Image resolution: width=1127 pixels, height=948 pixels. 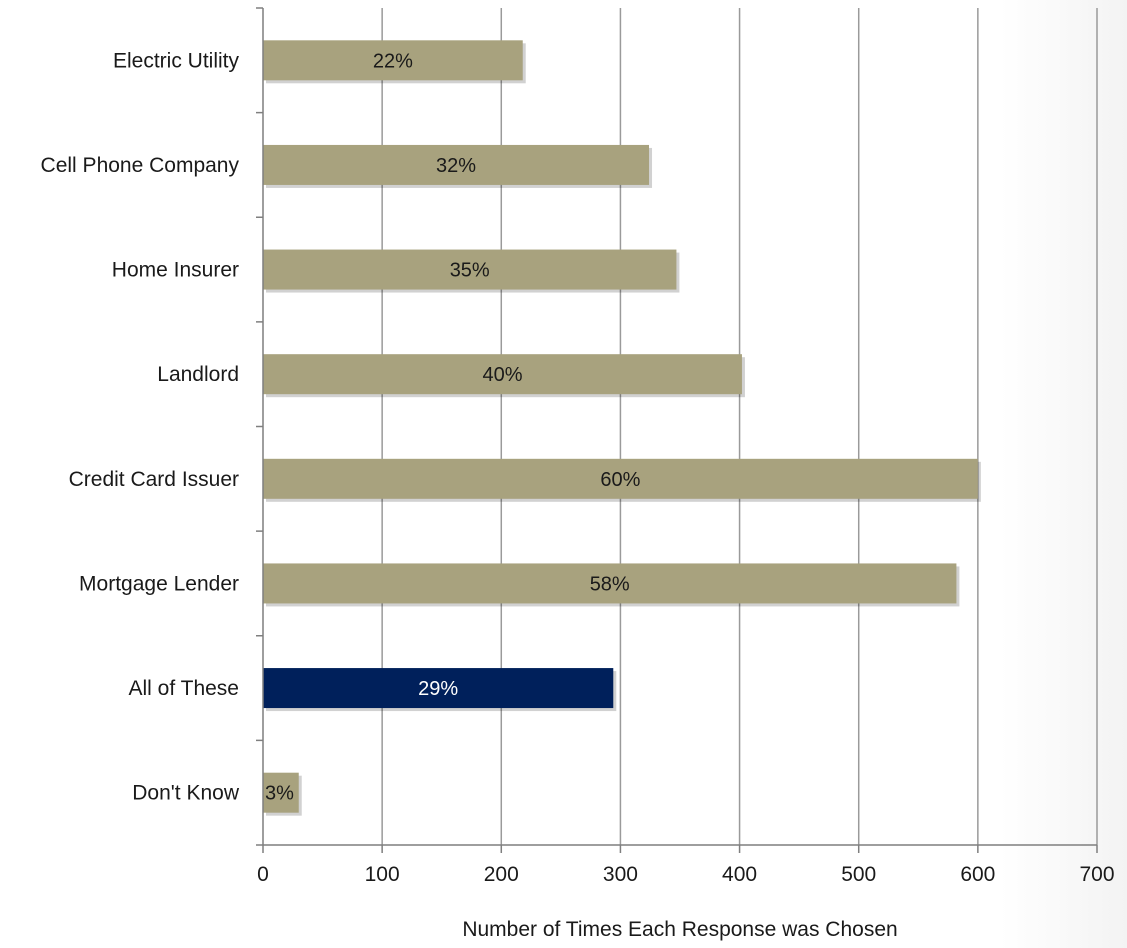 What do you see at coordinates (1096, 874) in the screenshot?
I see `x-tick-label: 700` at bounding box center [1096, 874].